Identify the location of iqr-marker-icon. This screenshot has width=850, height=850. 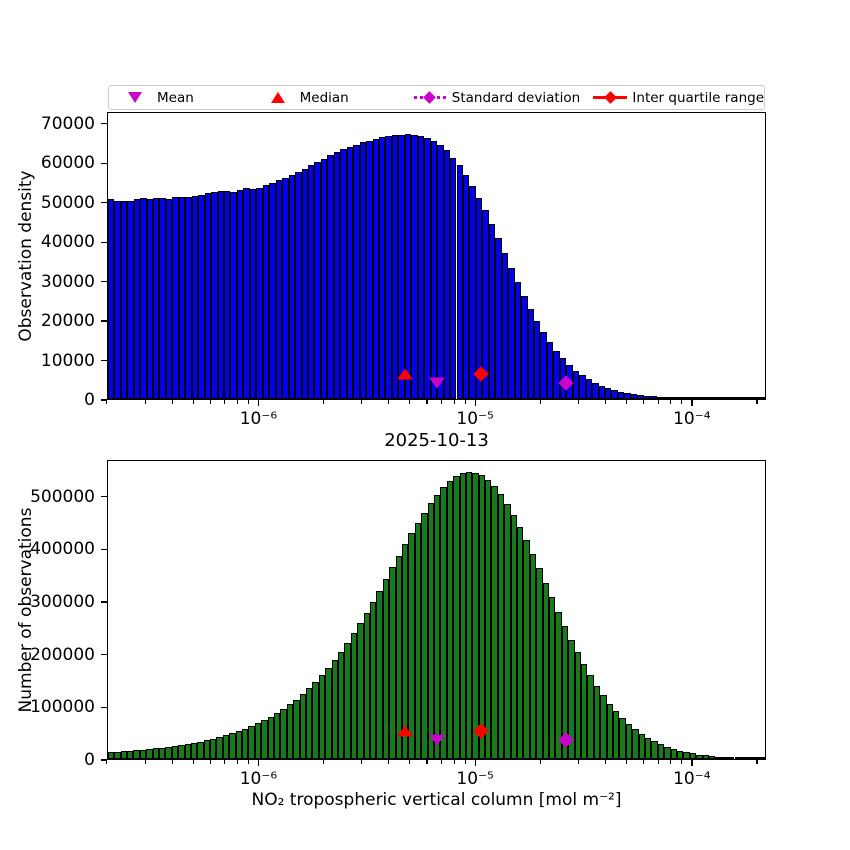
(610, 97).